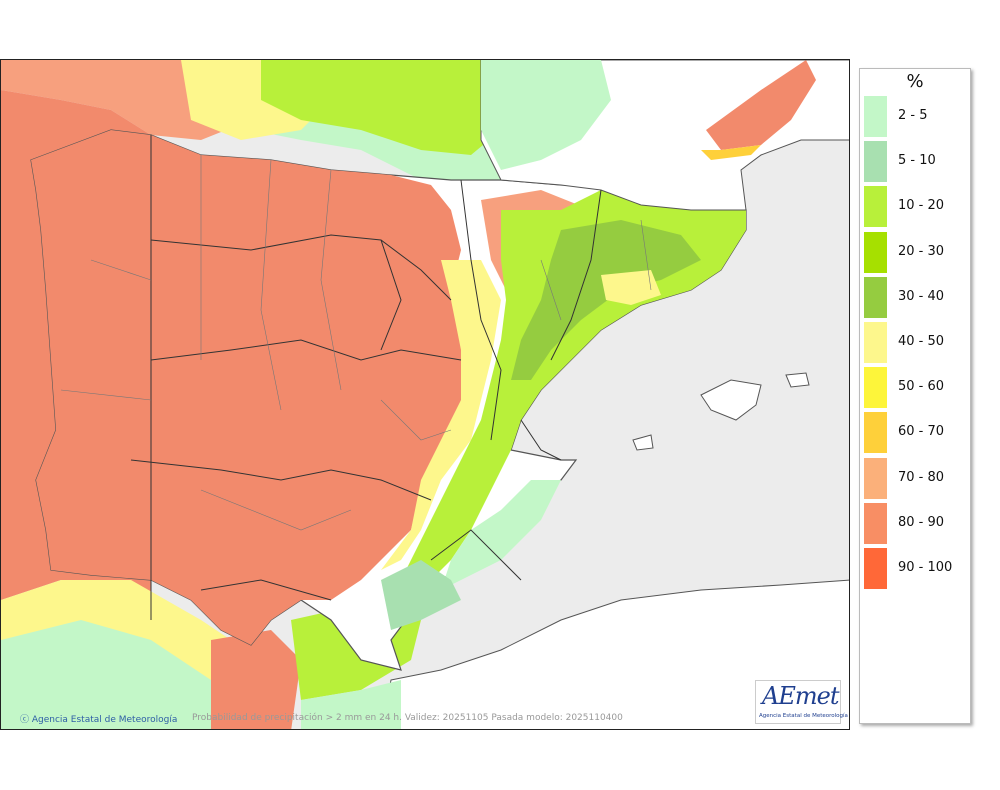 The image size is (1000, 790). I want to click on legend-label: 60 - 70, so click(921, 432).